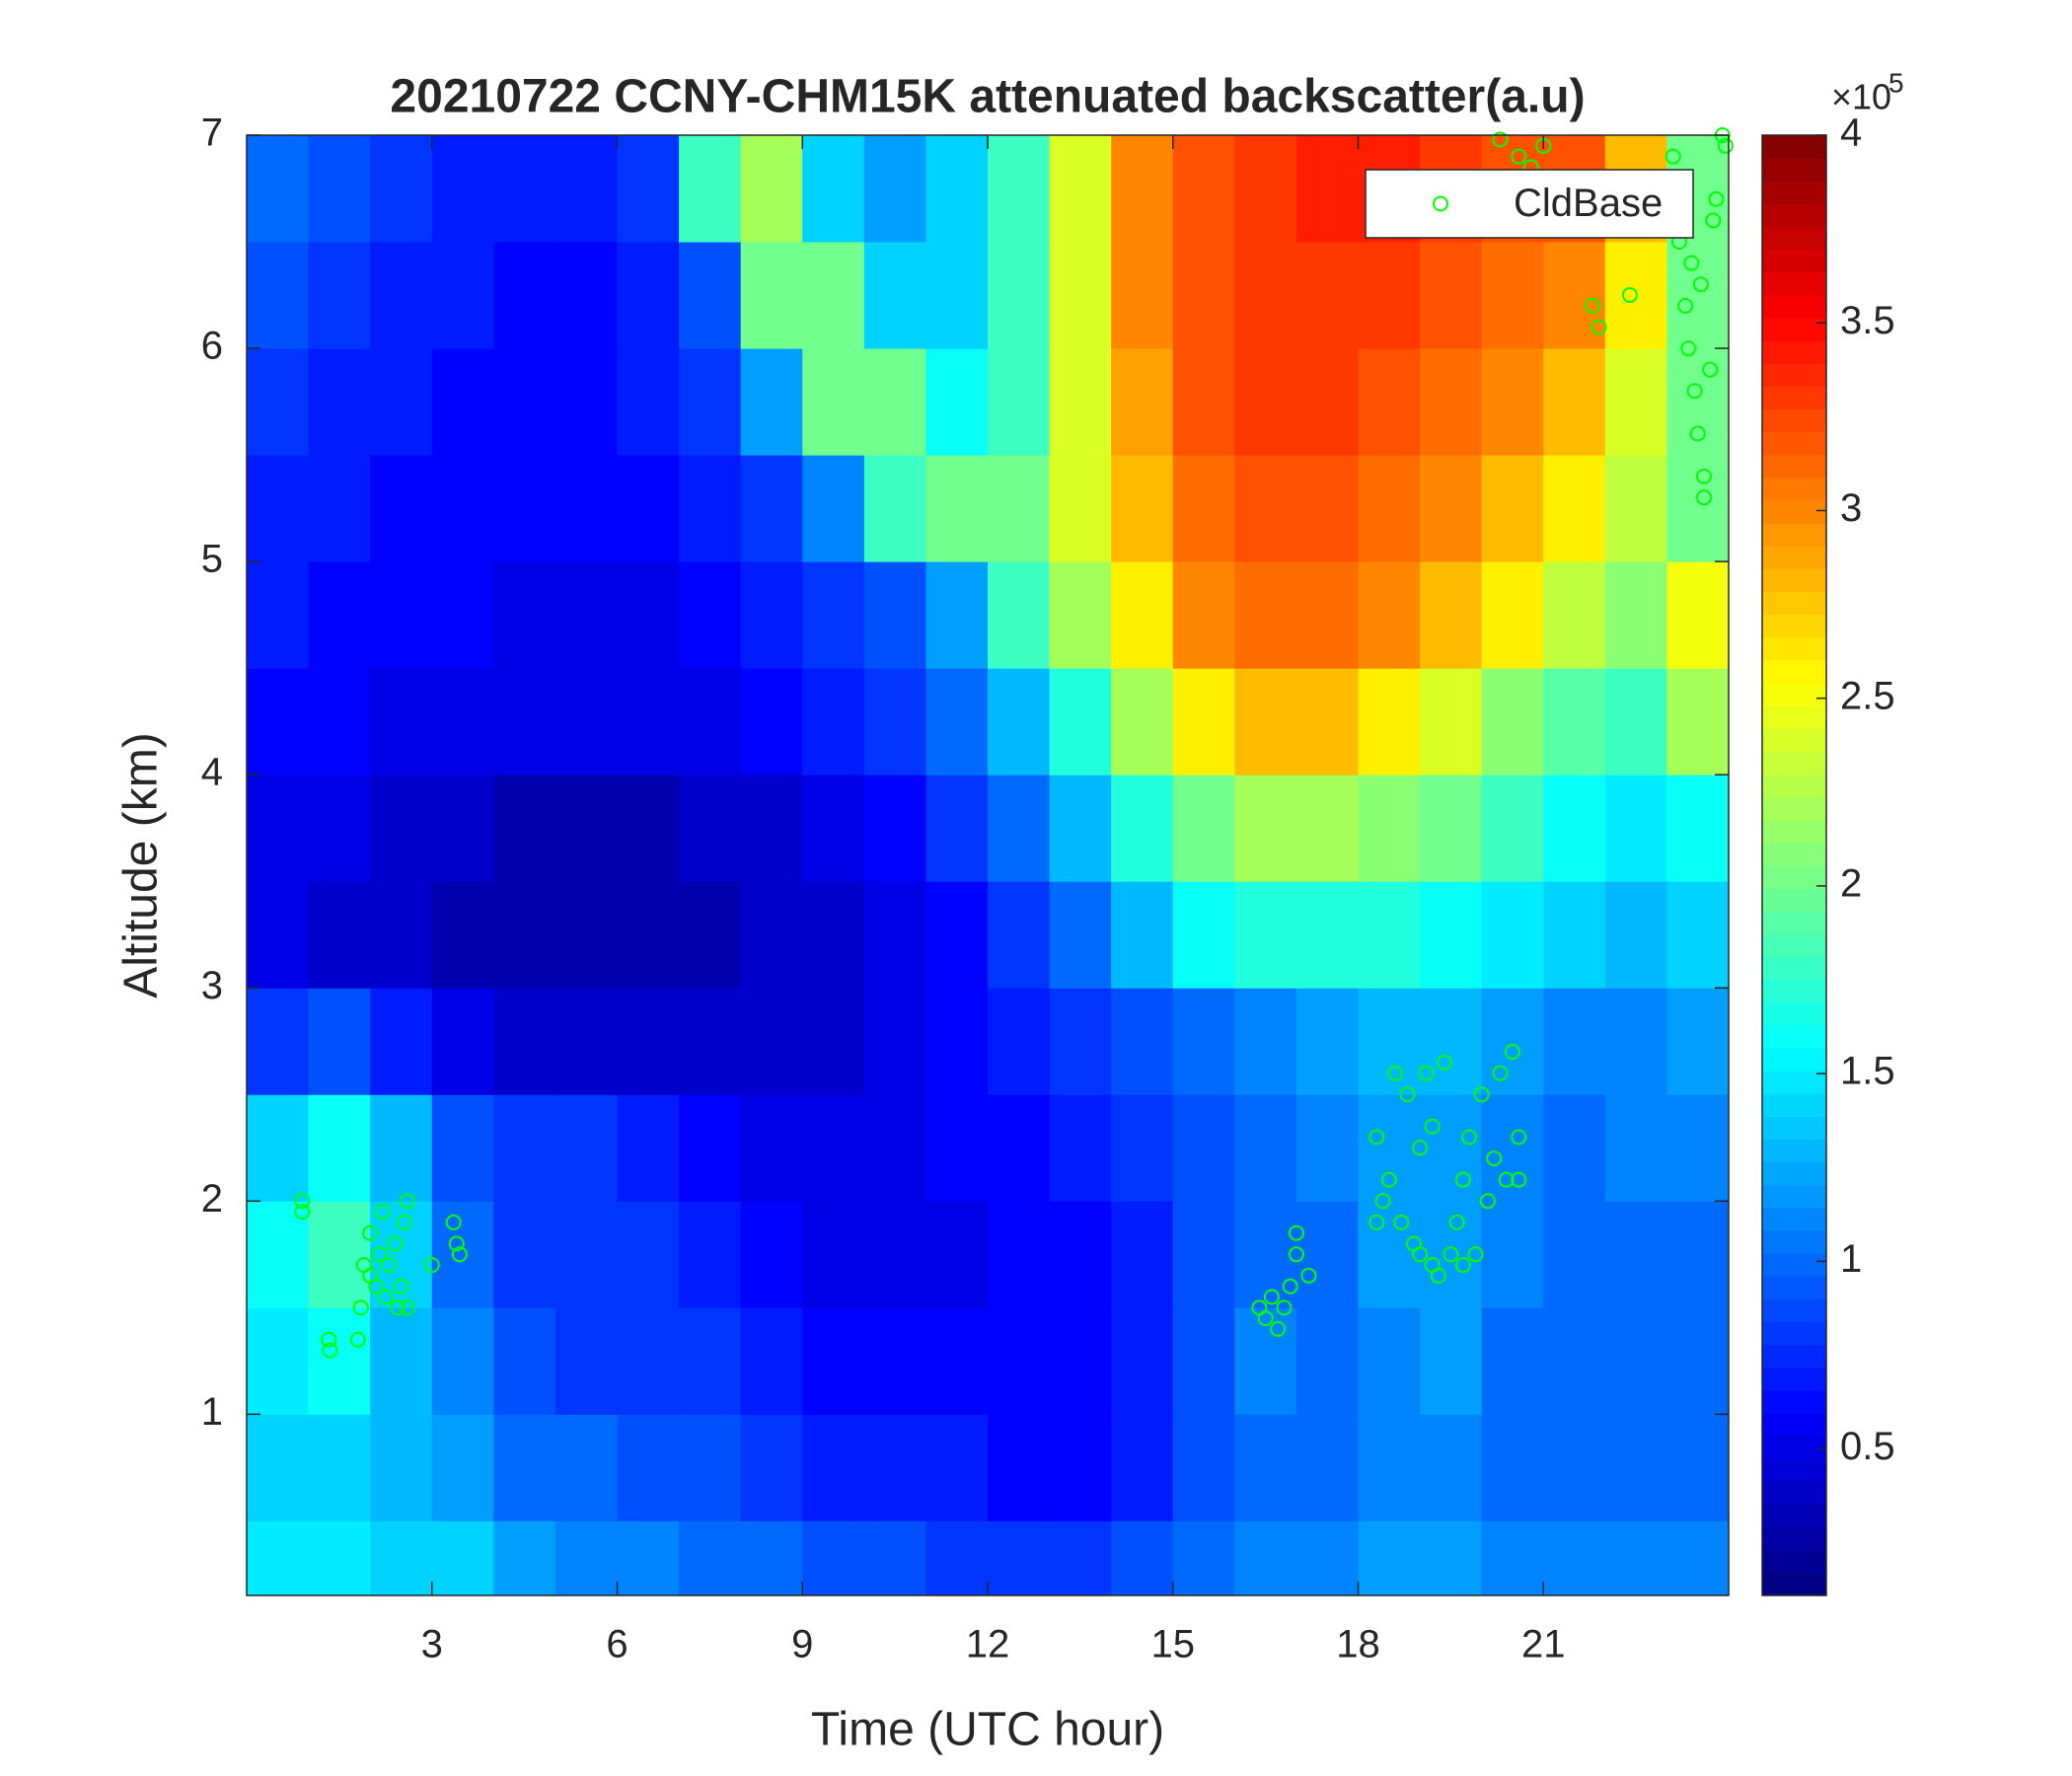  I want to click on colorbar-multiplier: ×10, so click(1861, 97).